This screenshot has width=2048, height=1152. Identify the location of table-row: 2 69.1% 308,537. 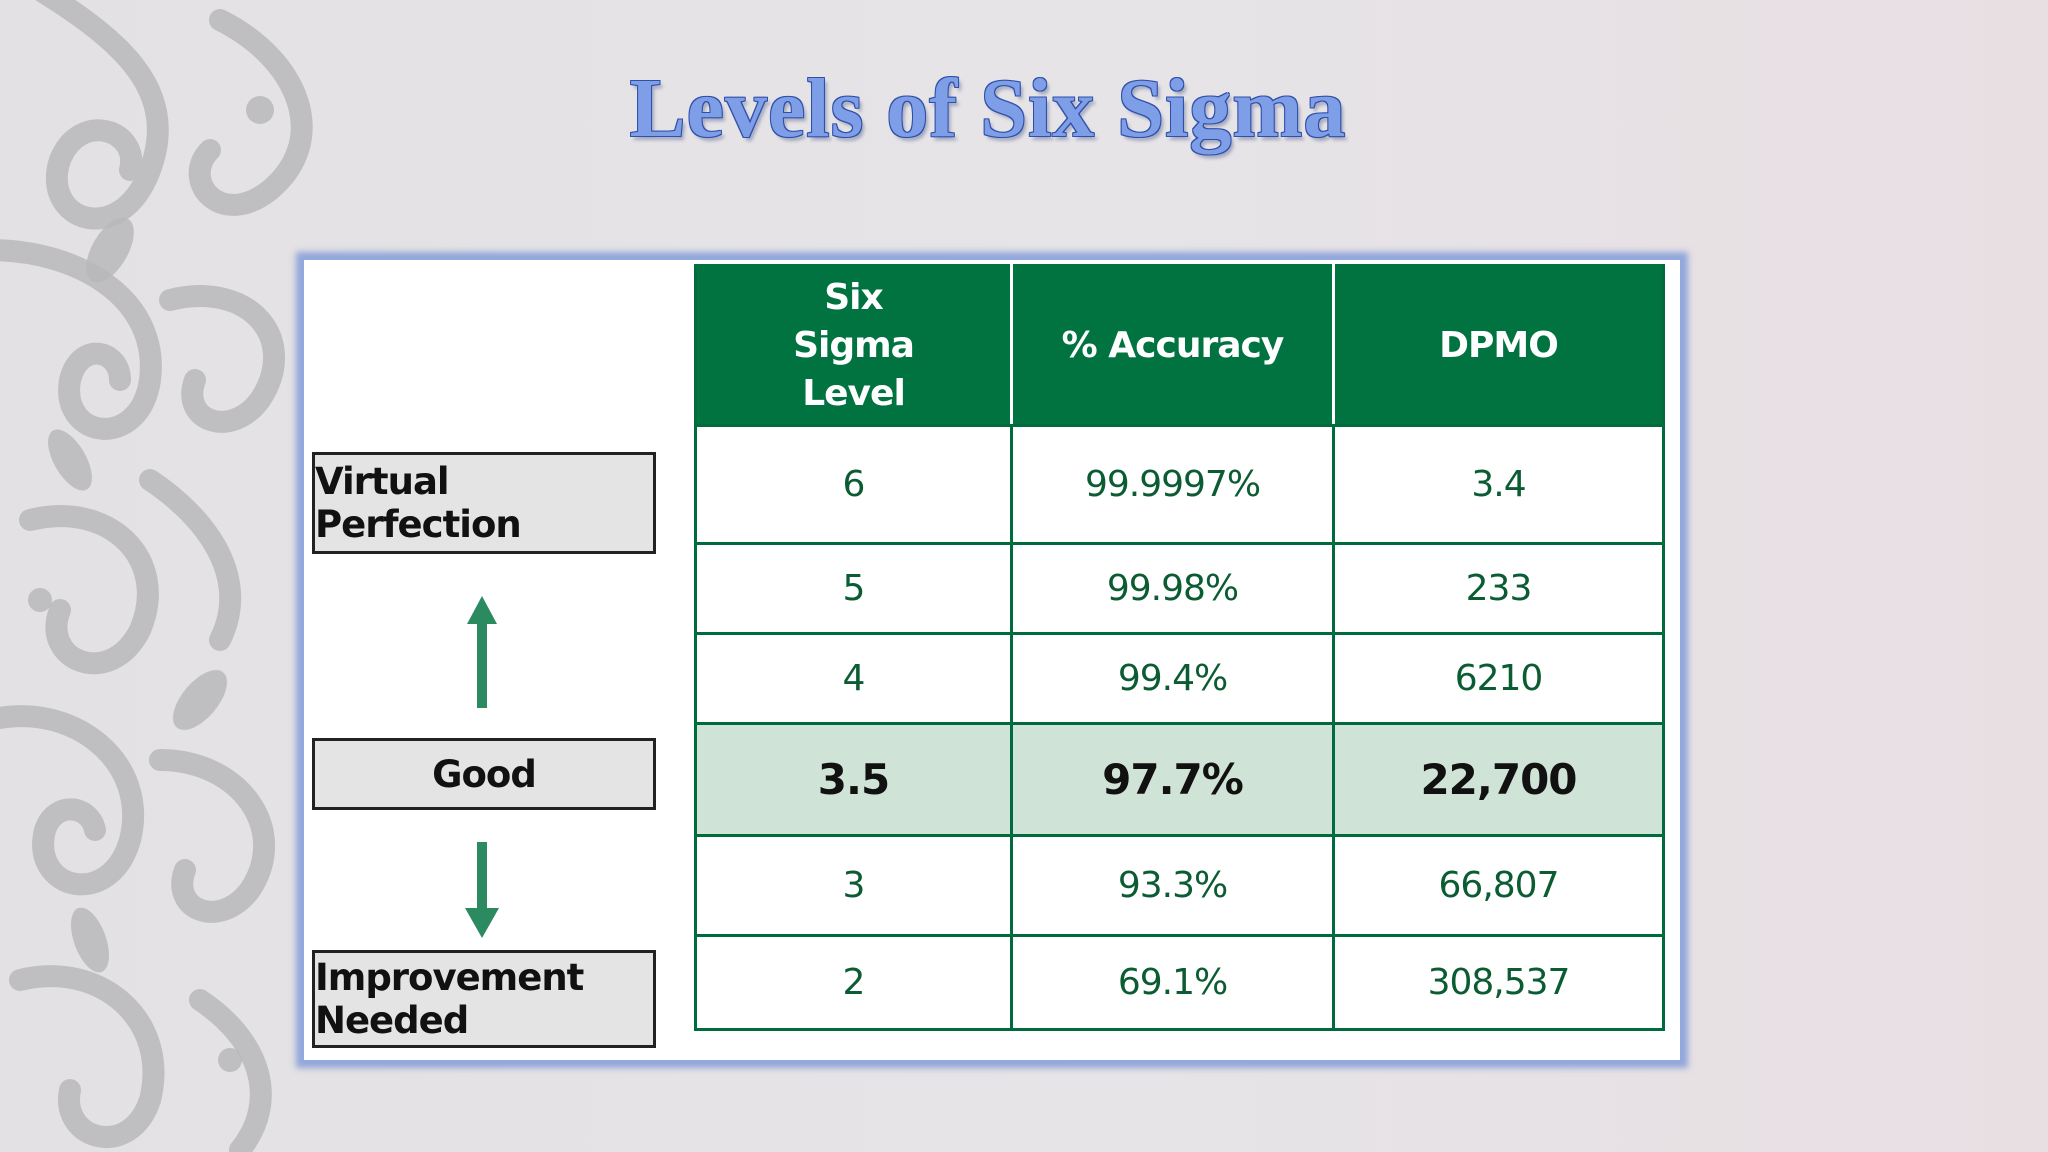
(1179, 982).